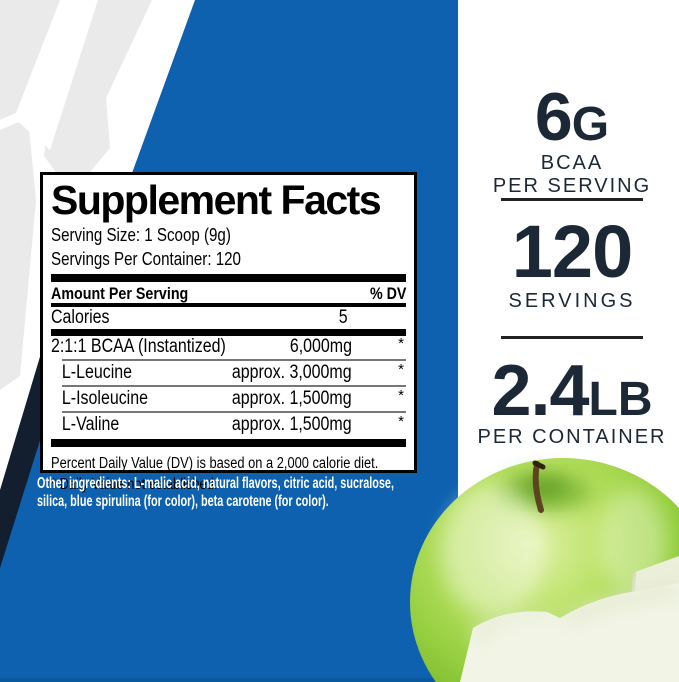  What do you see at coordinates (228, 318) in the screenshot?
I see `calories-row: Calories 5` at bounding box center [228, 318].